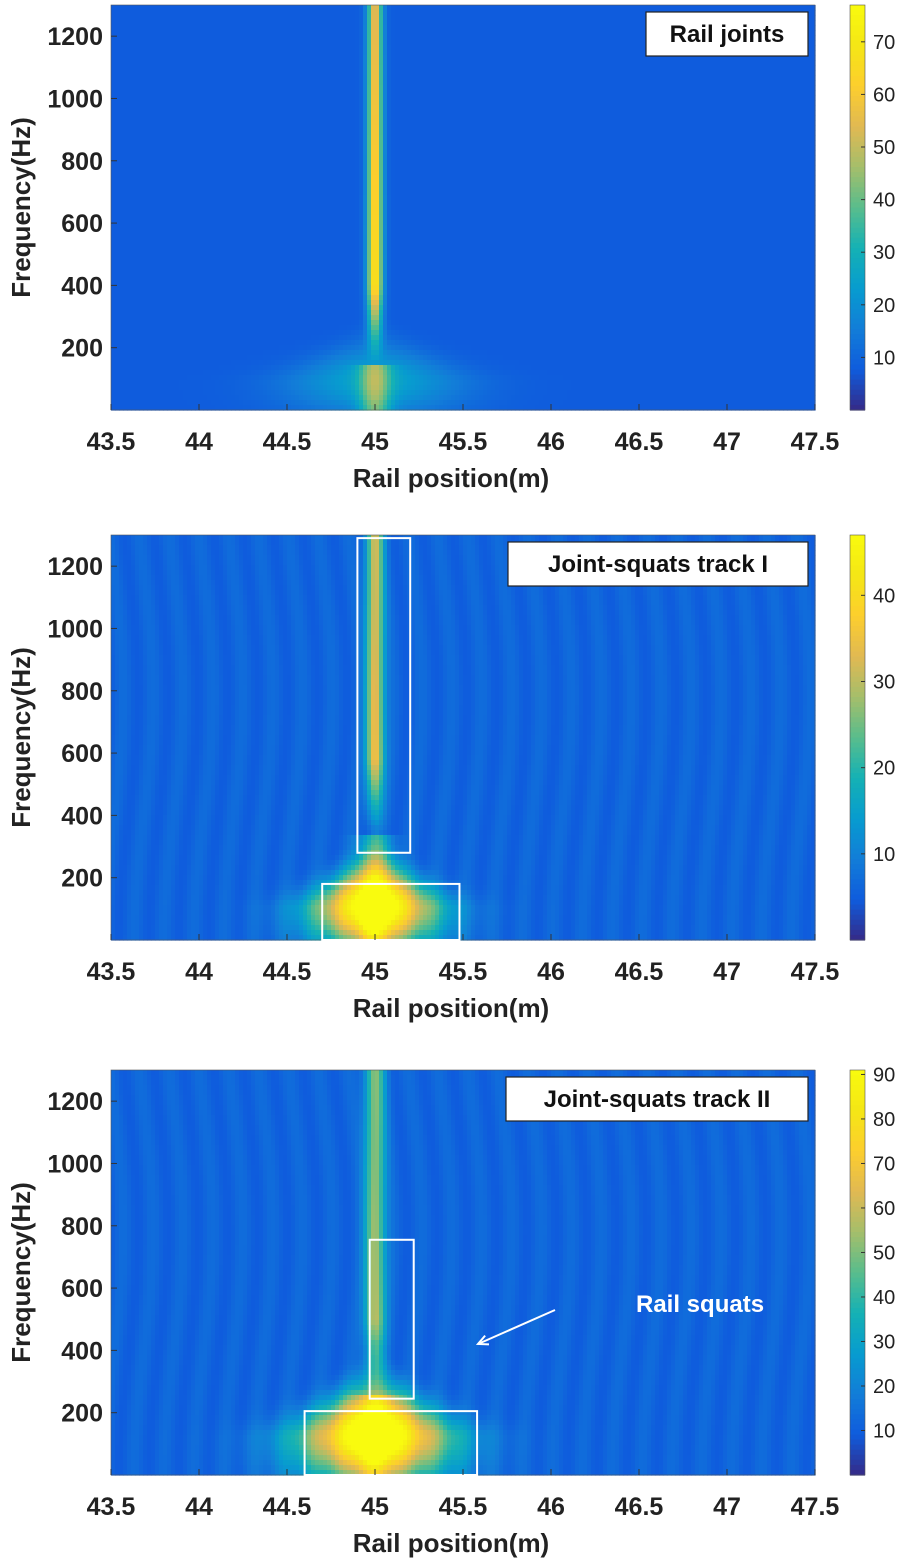  Describe the element at coordinates (884, 1120) in the screenshot. I see `colorbar-tick-label: 80` at that location.